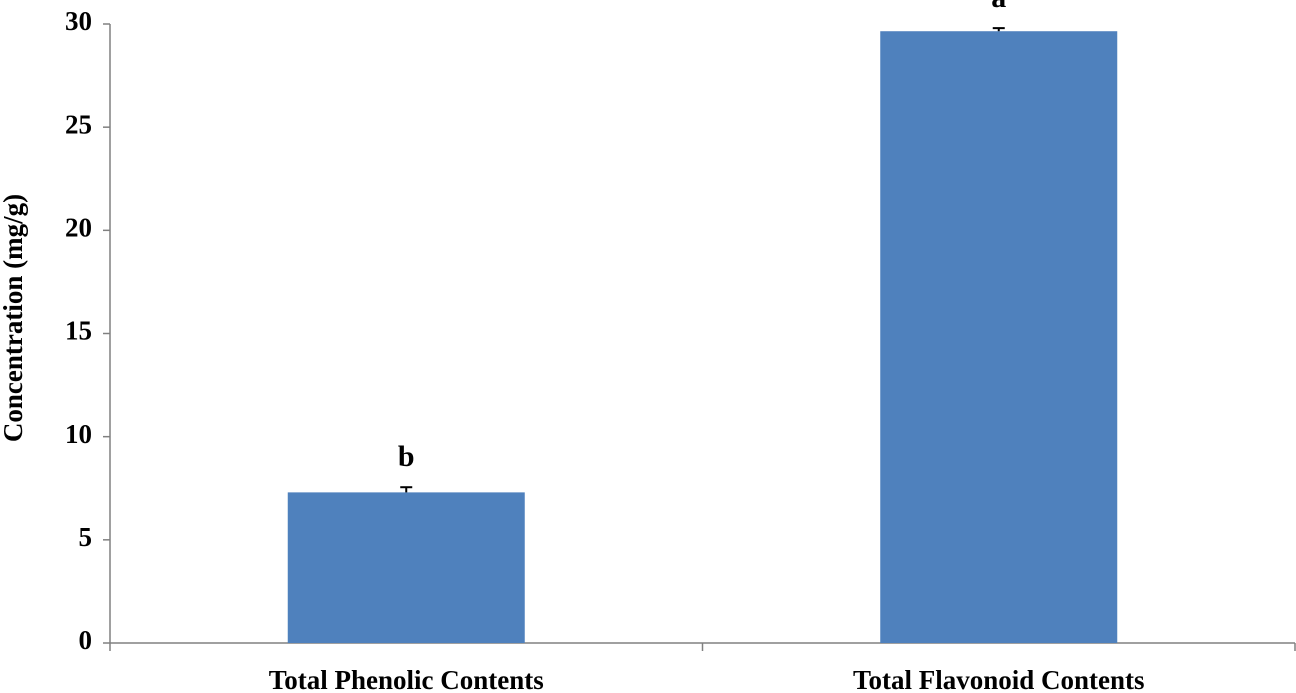 This screenshot has width=1296, height=693. I want to click on y-tick-label: 0, so click(86, 640).